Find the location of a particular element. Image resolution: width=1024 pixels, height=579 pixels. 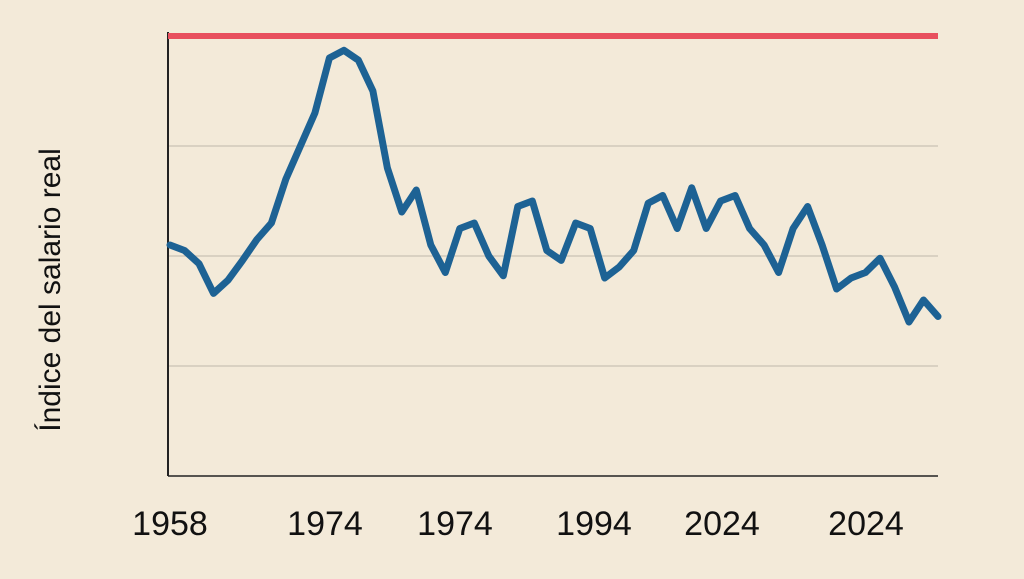

x-tick-label: 1994 is located at coordinates (594, 524).